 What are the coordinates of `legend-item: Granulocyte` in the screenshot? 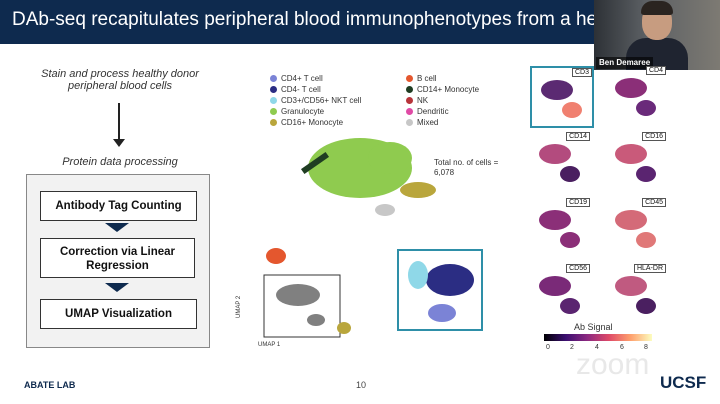 It's located at (297, 111).